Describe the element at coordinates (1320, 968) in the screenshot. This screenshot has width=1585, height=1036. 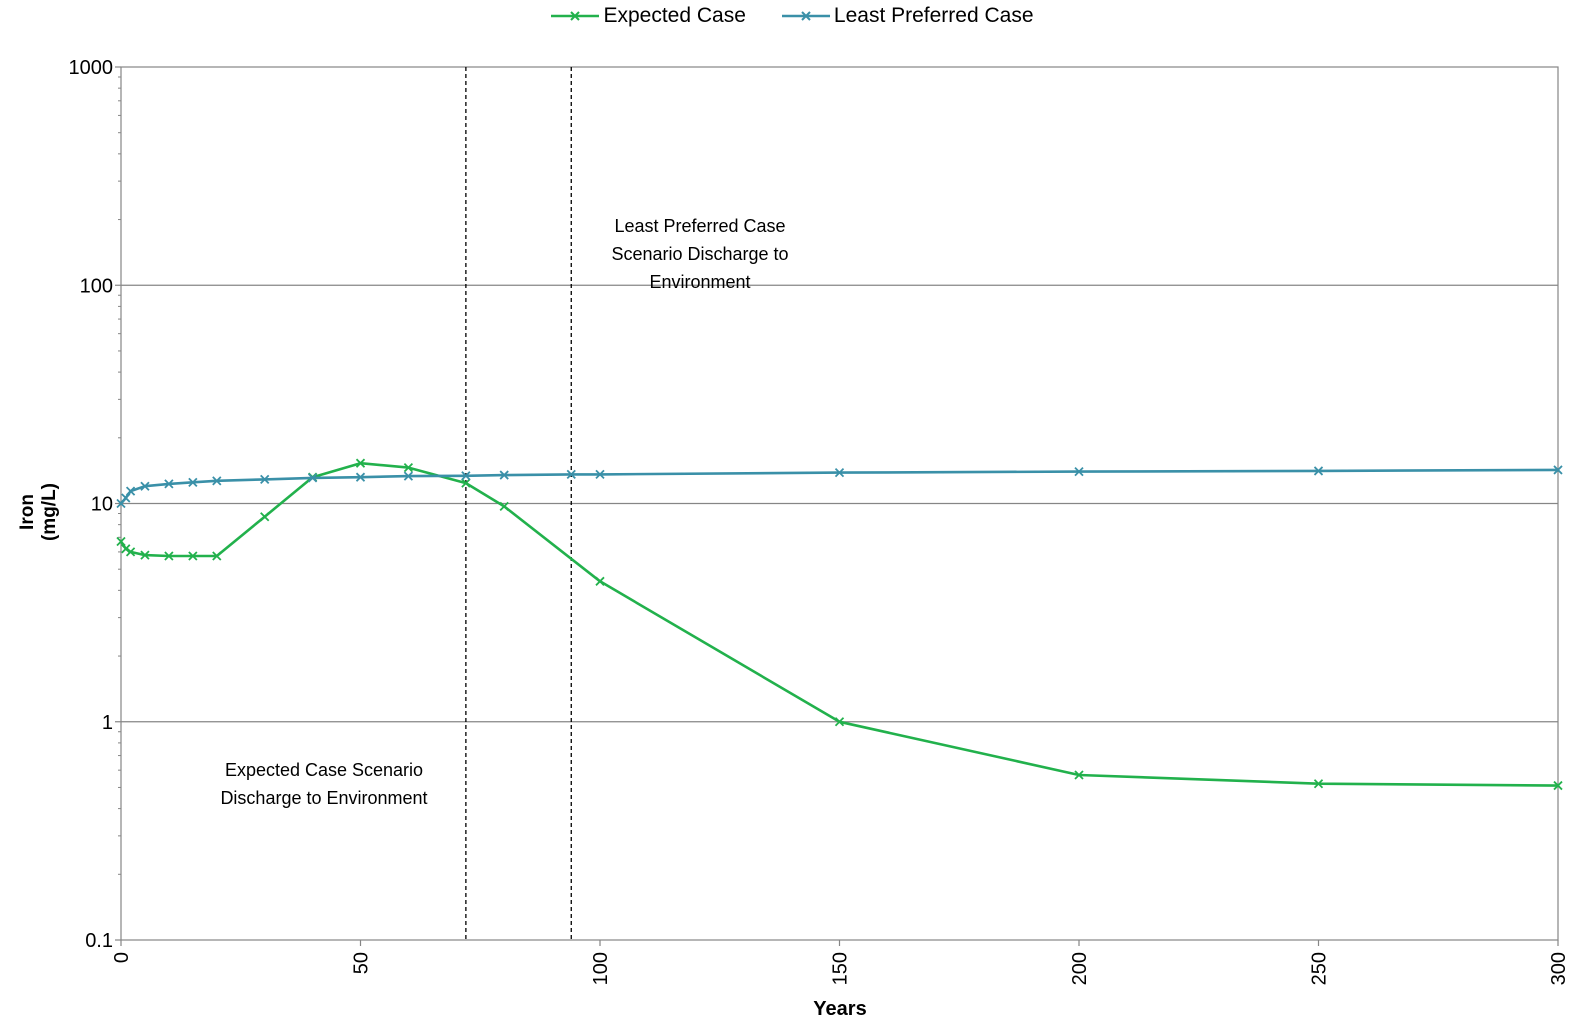
I see `x-tick-label: 250` at that location.